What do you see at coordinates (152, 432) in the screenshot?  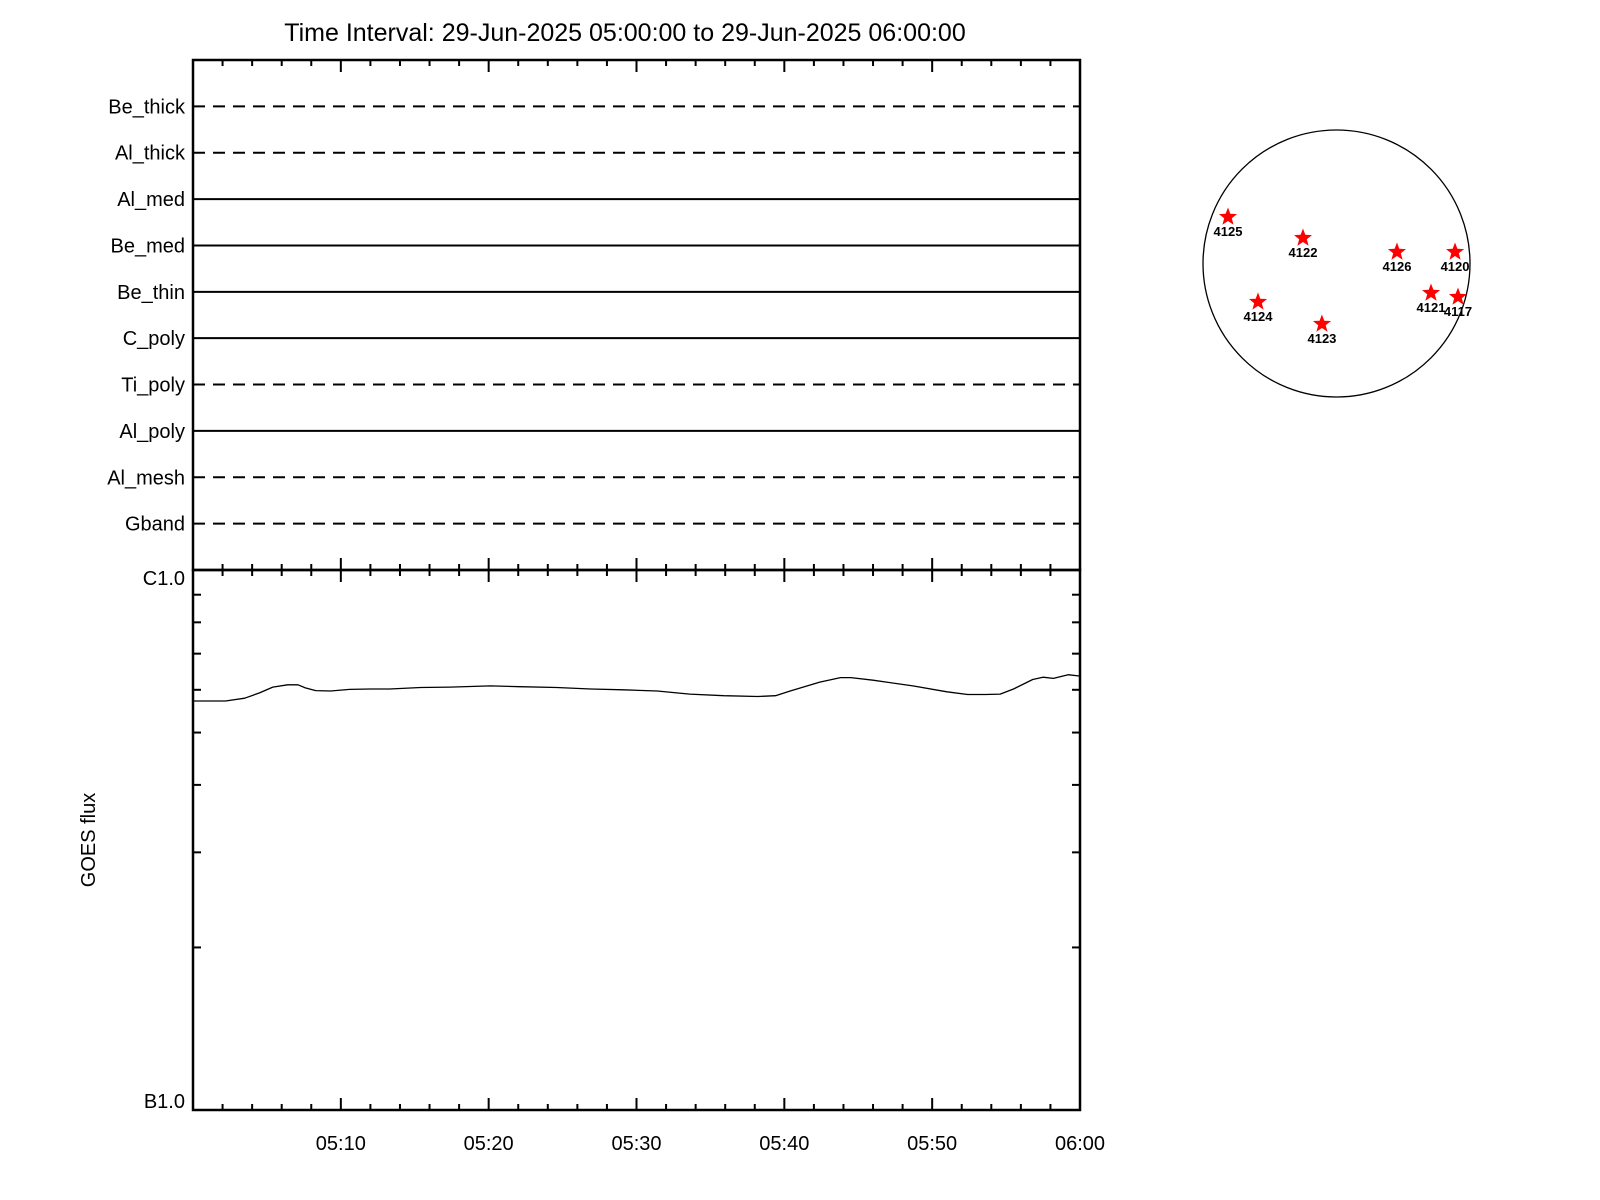 I see `filter-label-Al_poly: Al_poly` at bounding box center [152, 432].